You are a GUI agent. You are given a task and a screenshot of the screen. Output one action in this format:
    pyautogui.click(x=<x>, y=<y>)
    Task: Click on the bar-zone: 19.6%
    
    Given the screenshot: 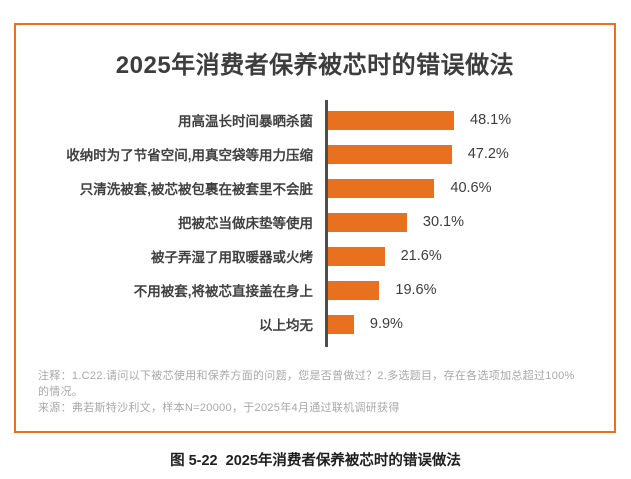 What is the action you would take?
    pyautogui.click(x=382, y=290)
    